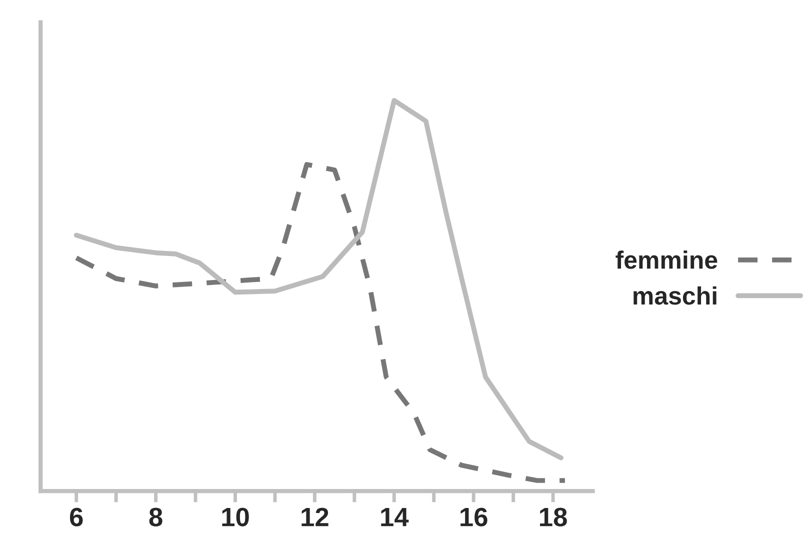 The width and height of the screenshot is (812, 558). What do you see at coordinates (474, 517) in the screenshot?
I see `x-tick-label: 16` at bounding box center [474, 517].